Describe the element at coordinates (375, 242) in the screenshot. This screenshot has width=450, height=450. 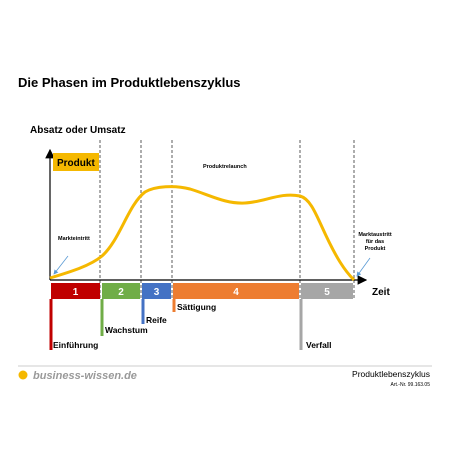
I see `annotation: für das` at that location.